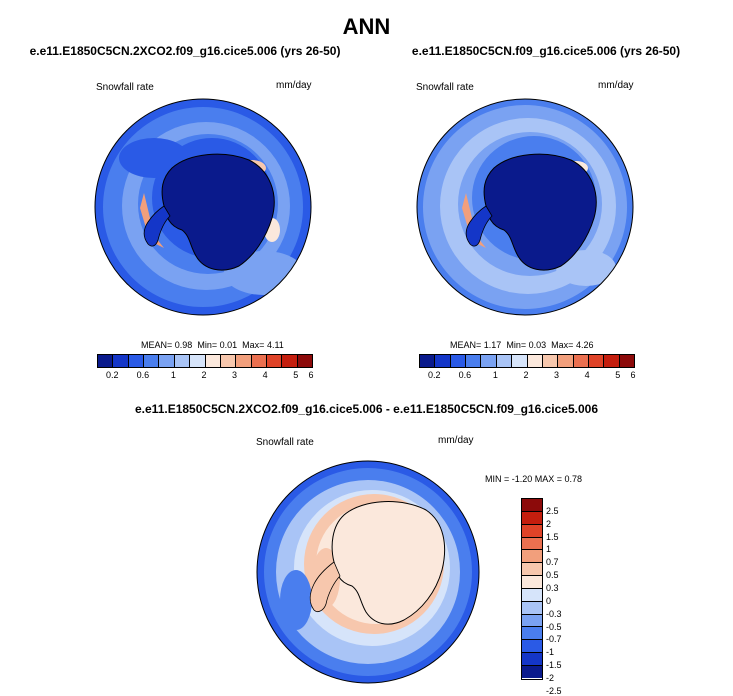 The image size is (733, 696). What do you see at coordinates (549, 549) in the screenshot?
I see `diff-colorbar-tick-label: 1` at bounding box center [549, 549].